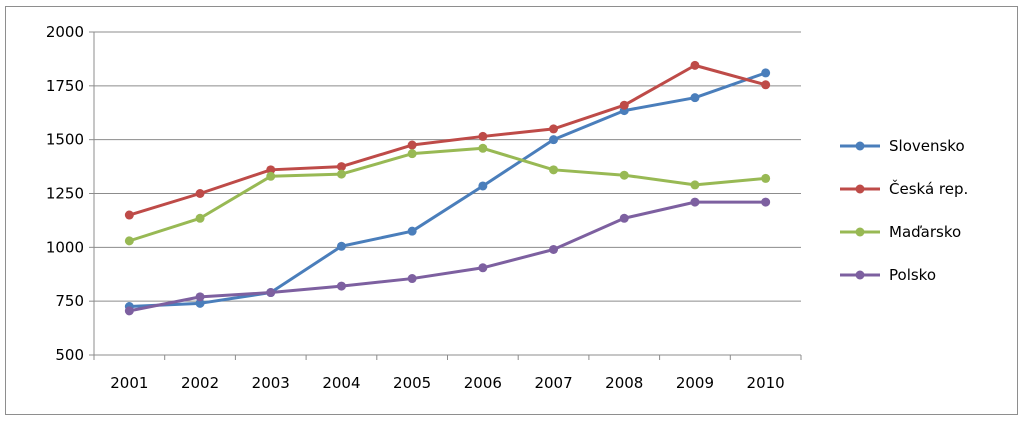 Image resolution: width=1024 pixels, height=423 pixels. What do you see at coordinates (447, 383) in the screenshot?
I see `x-tick-labels: 2001 2002 2003 2004 2005 2006 2007 2008 2009 2010` at bounding box center [447, 383].